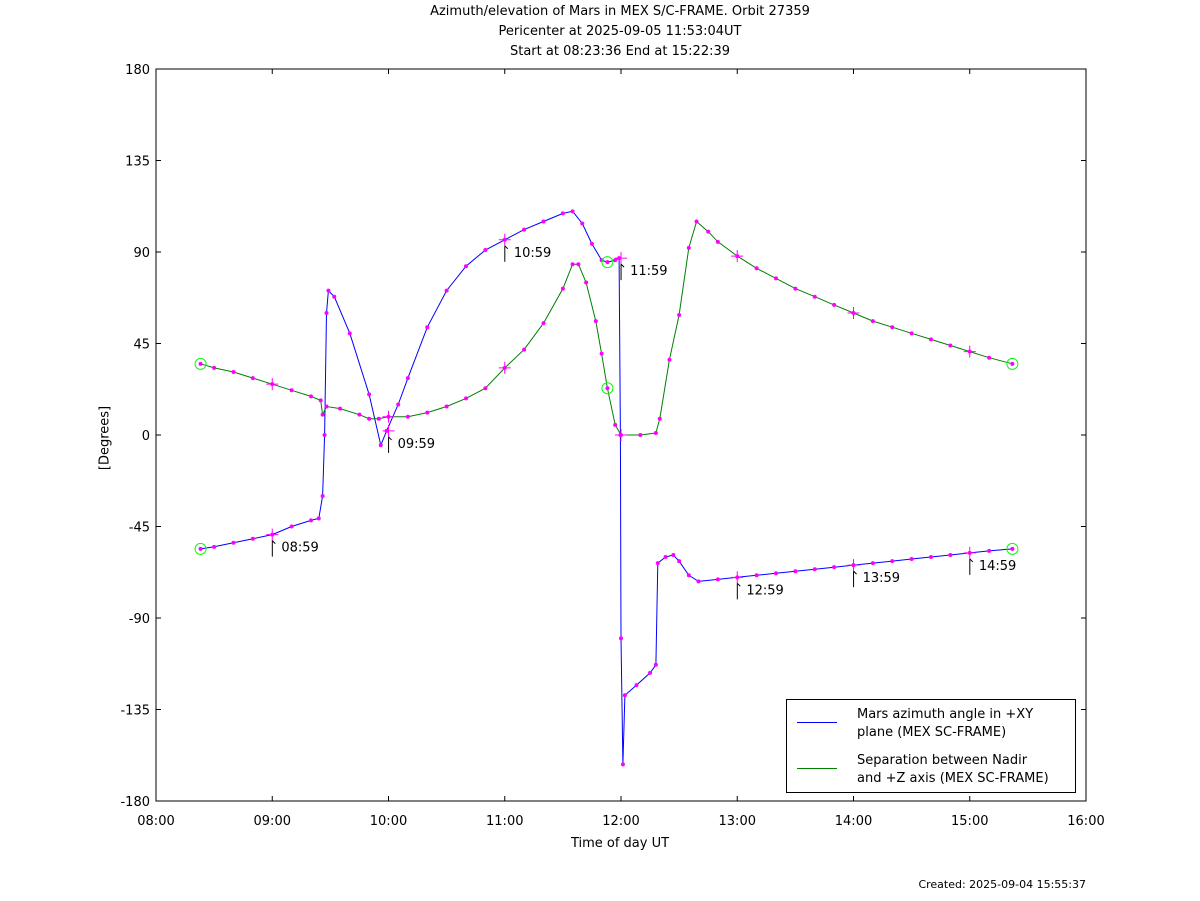 The image size is (1200, 901). I want to click on annotation-label: 08:59, so click(299, 548).